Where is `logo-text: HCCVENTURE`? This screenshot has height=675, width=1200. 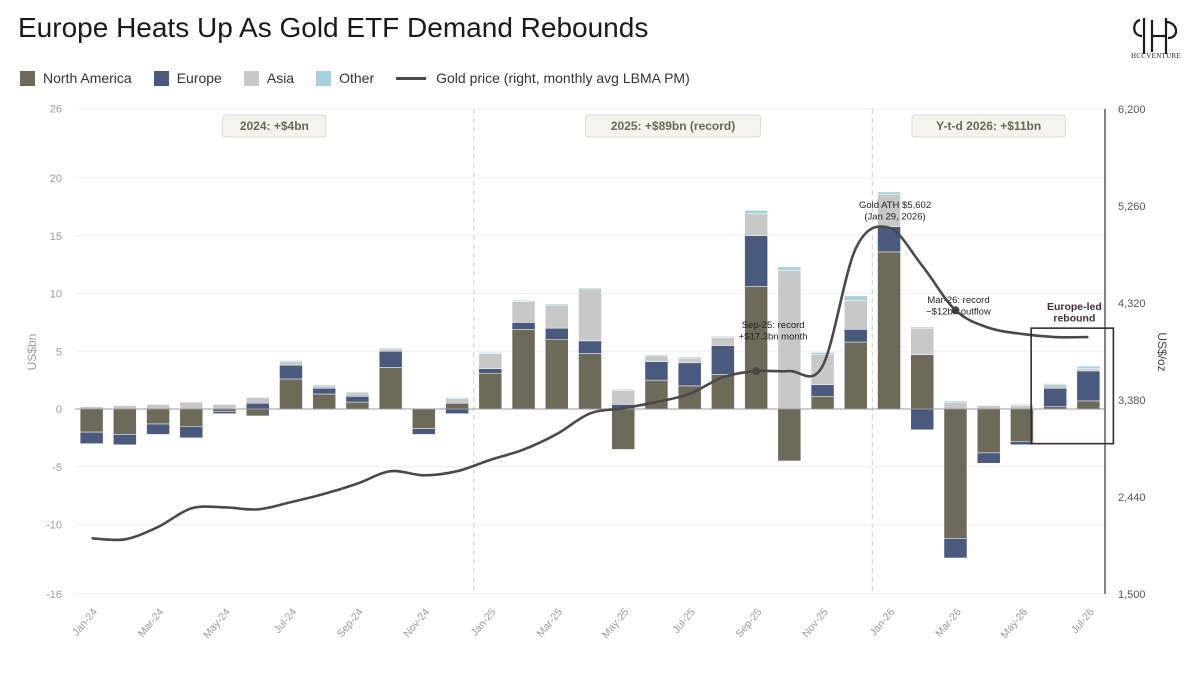 logo-text: HCCVENTURE is located at coordinates (1156, 56).